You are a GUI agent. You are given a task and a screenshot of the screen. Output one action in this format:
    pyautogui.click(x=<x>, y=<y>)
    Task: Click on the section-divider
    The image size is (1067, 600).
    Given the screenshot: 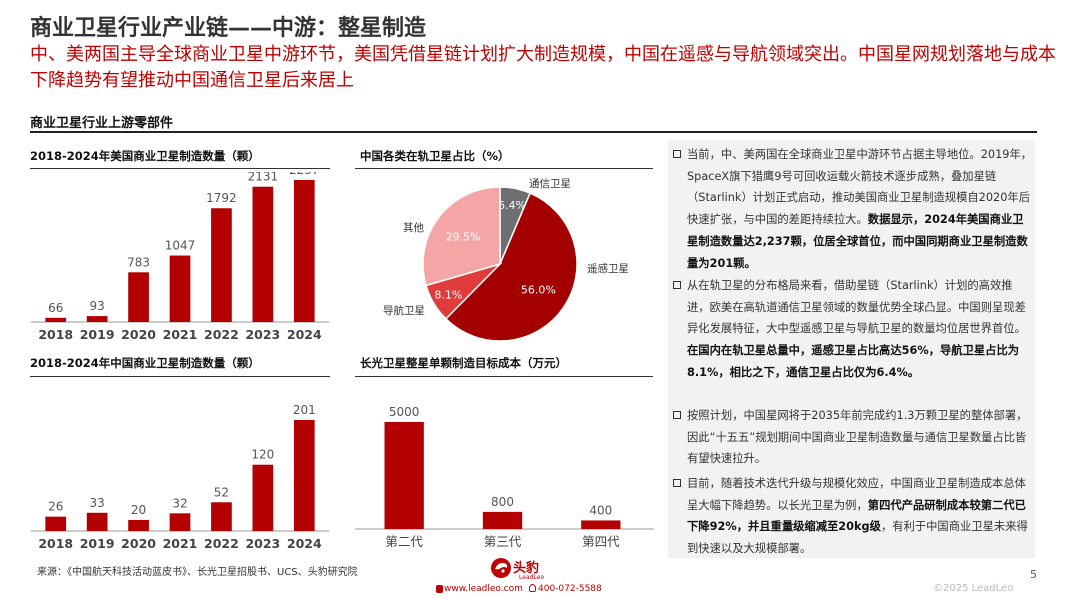 What is the action you would take?
    pyautogui.click(x=533, y=132)
    